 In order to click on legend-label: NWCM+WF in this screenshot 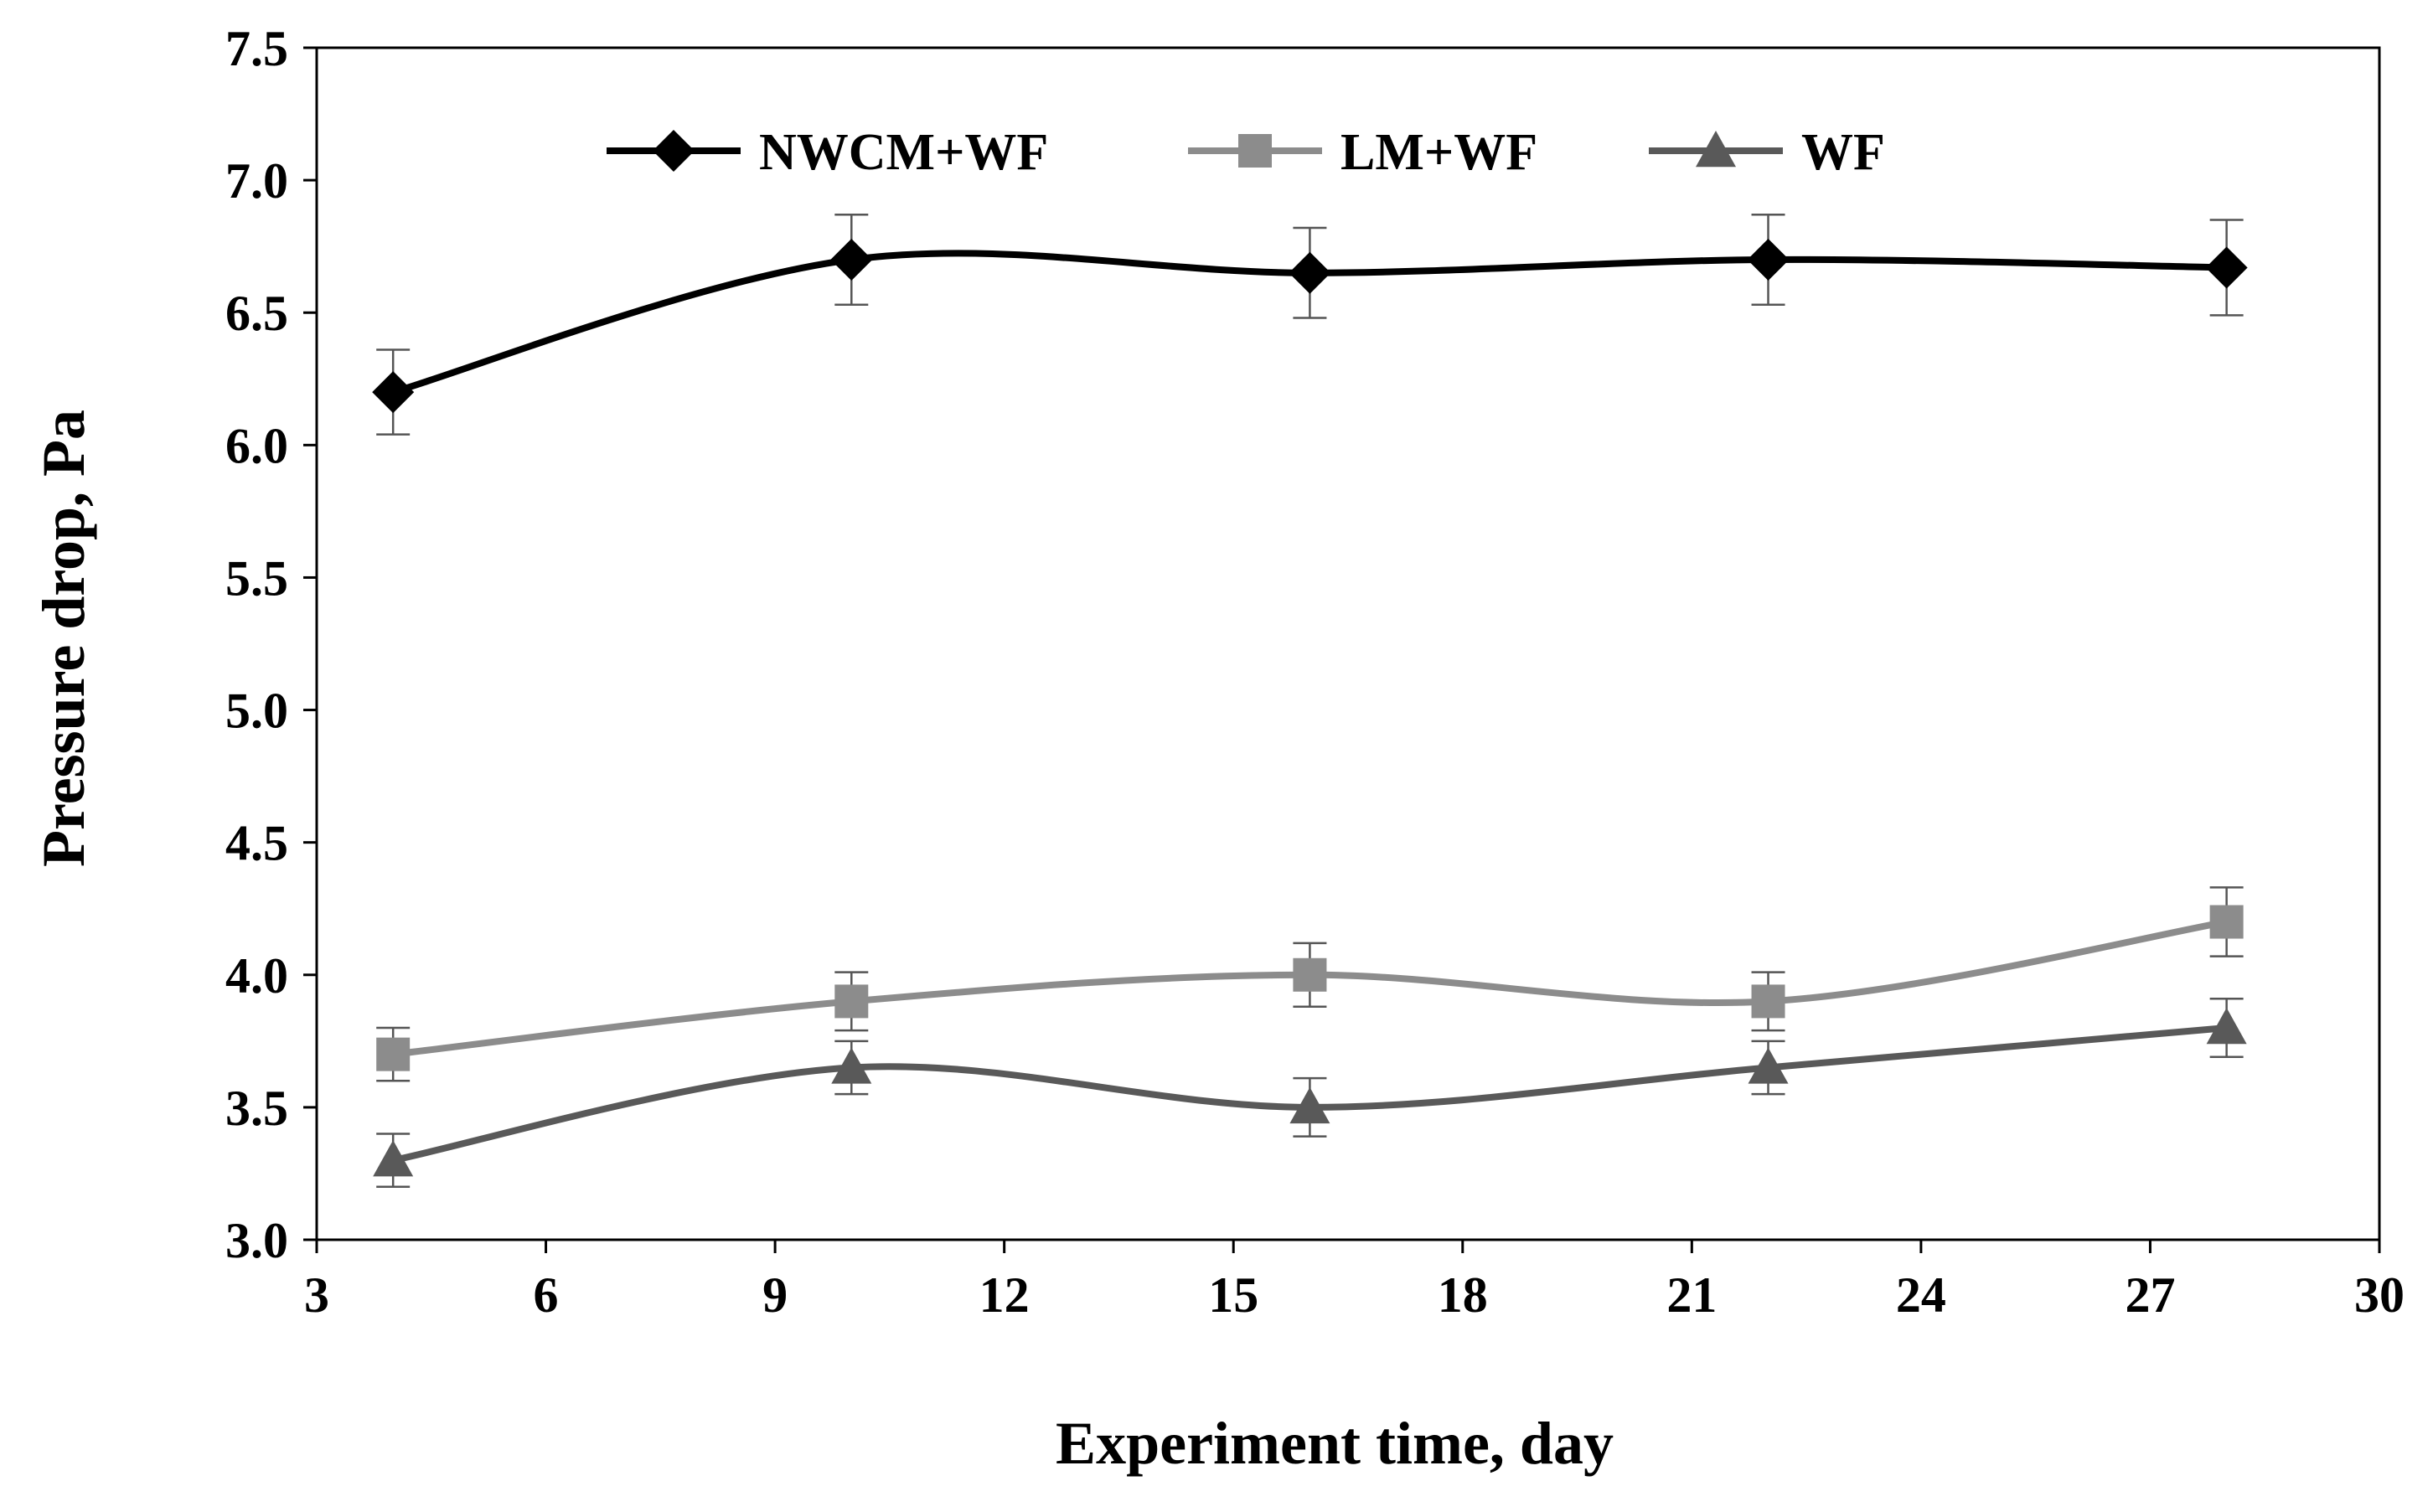, I will do `click(903, 152)`.